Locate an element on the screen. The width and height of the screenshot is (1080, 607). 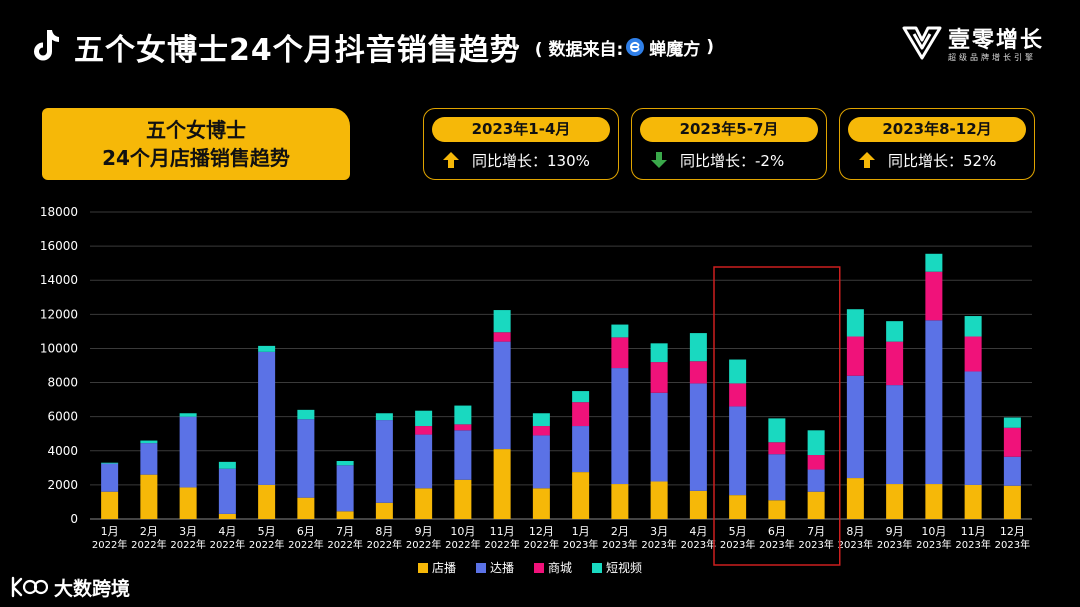
x-tick-label-month: 11月 is located at coordinates (502, 531).